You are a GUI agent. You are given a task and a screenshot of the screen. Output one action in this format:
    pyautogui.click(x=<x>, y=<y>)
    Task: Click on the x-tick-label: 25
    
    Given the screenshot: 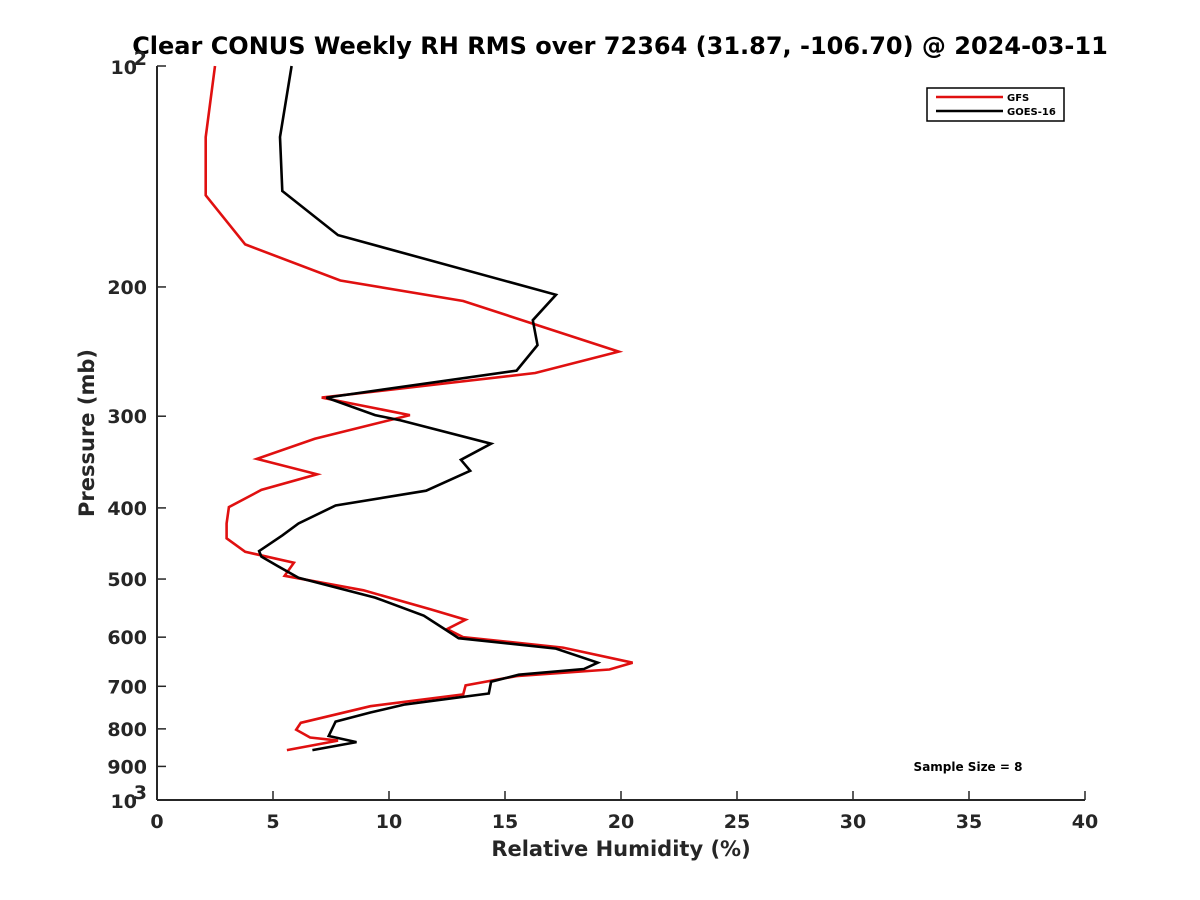 What is the action you would take?
    pyautogui.click(x=737, y=822)
    